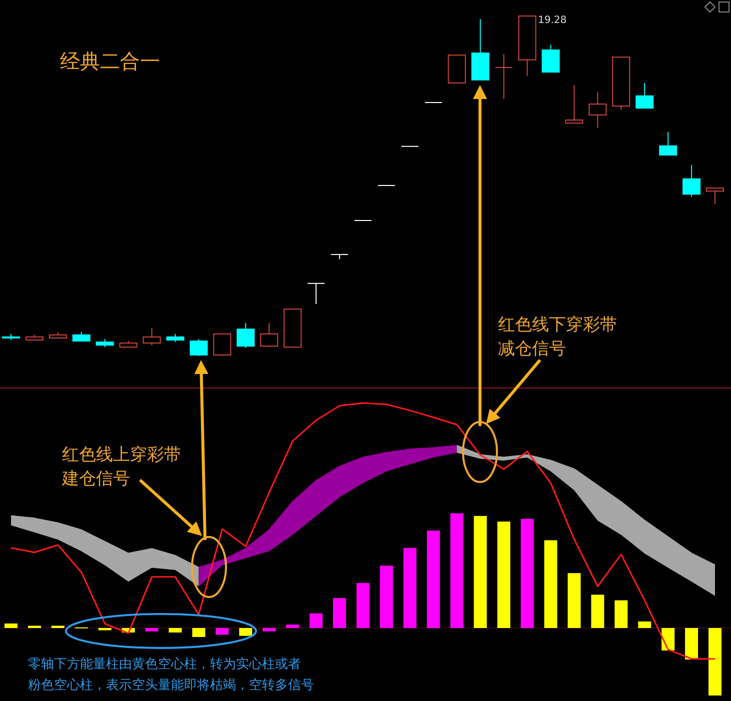  I want to click on annotation: 减仓信号, so click(532, 349).